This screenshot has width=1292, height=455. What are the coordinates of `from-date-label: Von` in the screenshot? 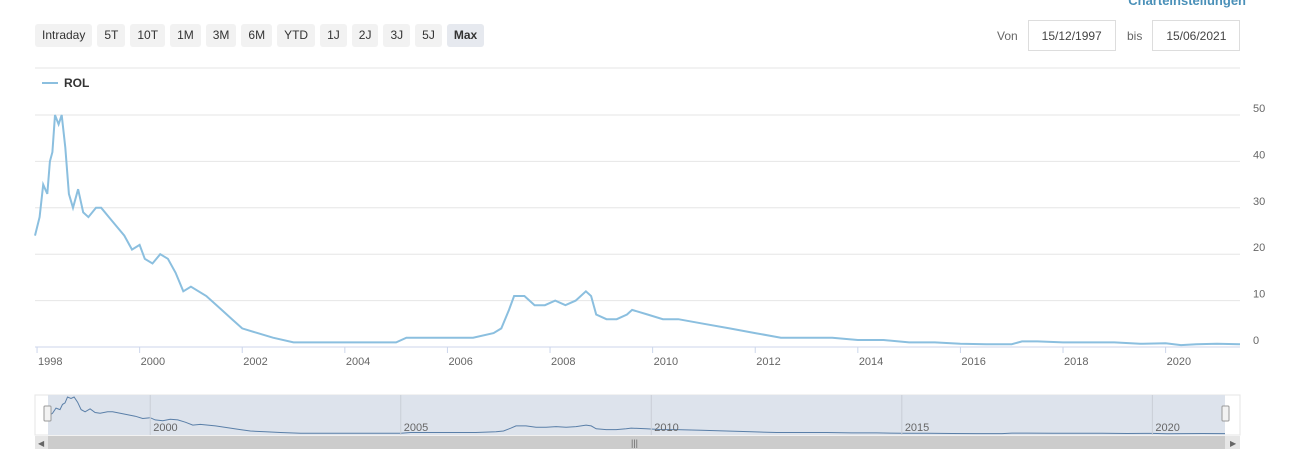 It's located at (1007, 35).